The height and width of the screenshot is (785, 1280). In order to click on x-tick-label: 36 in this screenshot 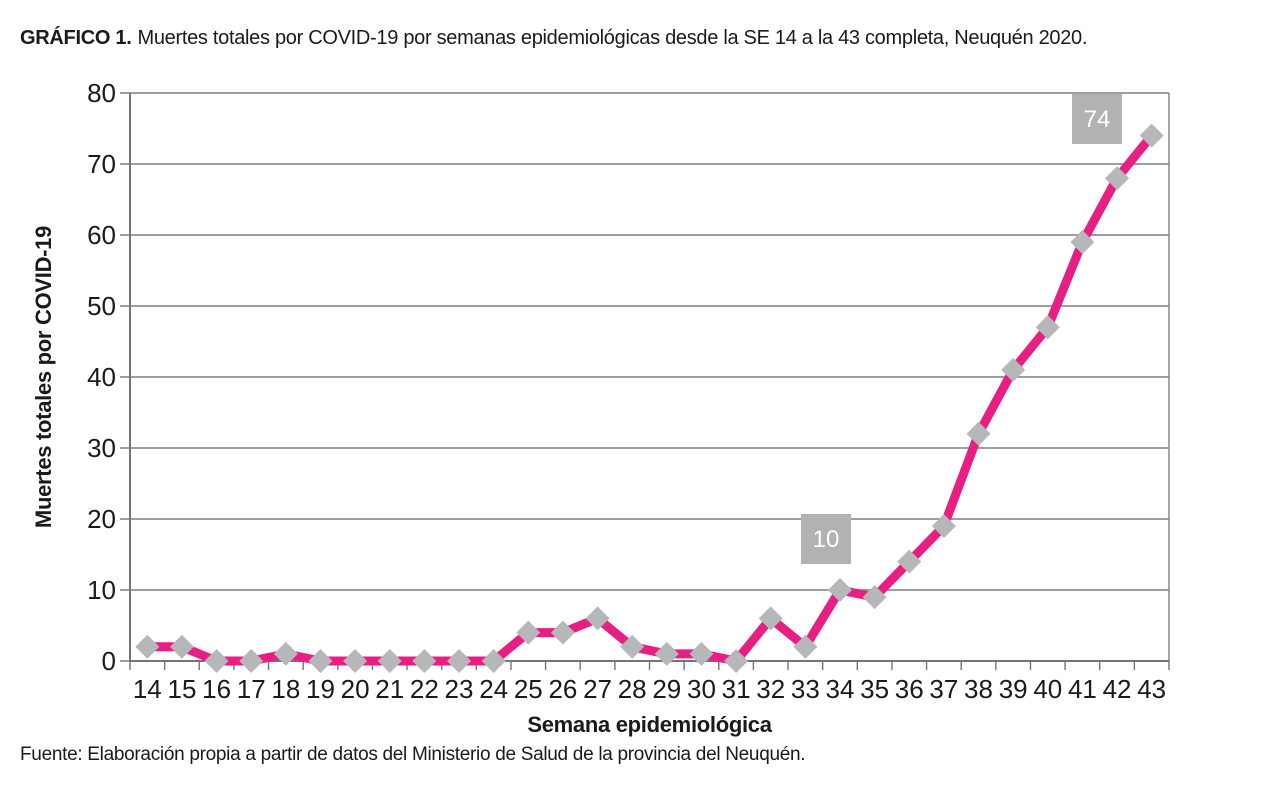, I will do `click(909, 689)`.